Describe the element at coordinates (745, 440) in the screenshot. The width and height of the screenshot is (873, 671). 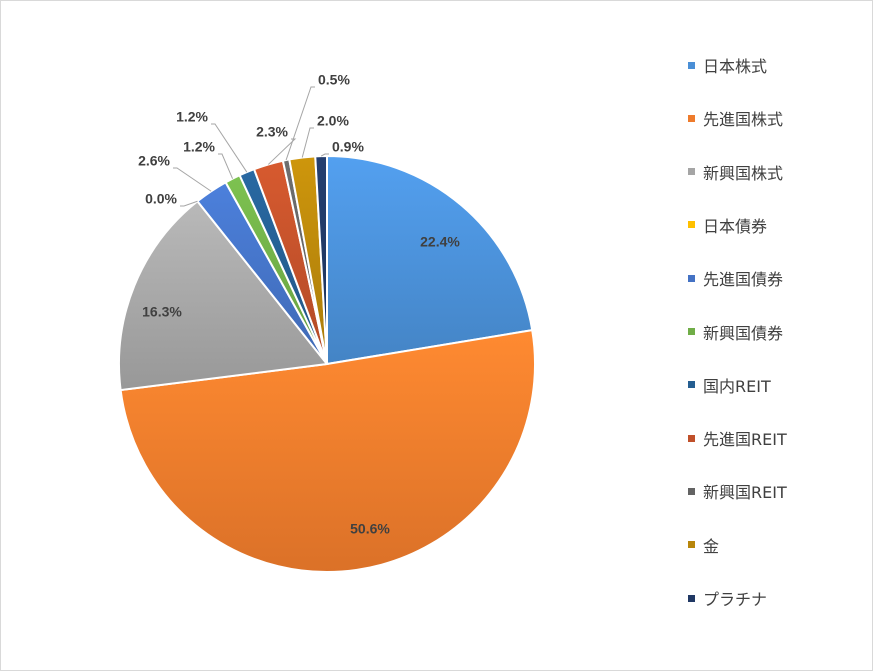
I see `legend-label: 先進国REIT` at that location.